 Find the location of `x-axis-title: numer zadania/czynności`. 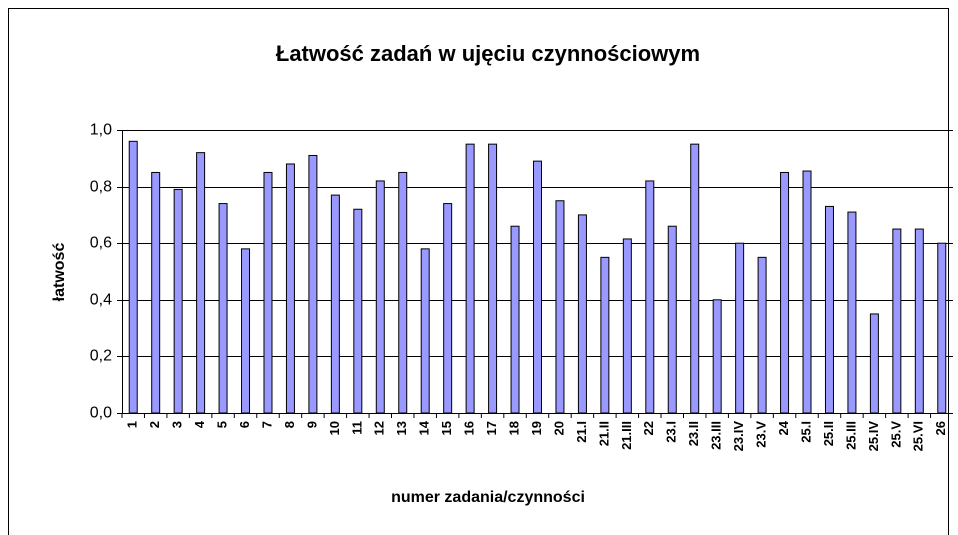

x-axis-title: numer zadania/czynności is located at coordinates (488, 497).